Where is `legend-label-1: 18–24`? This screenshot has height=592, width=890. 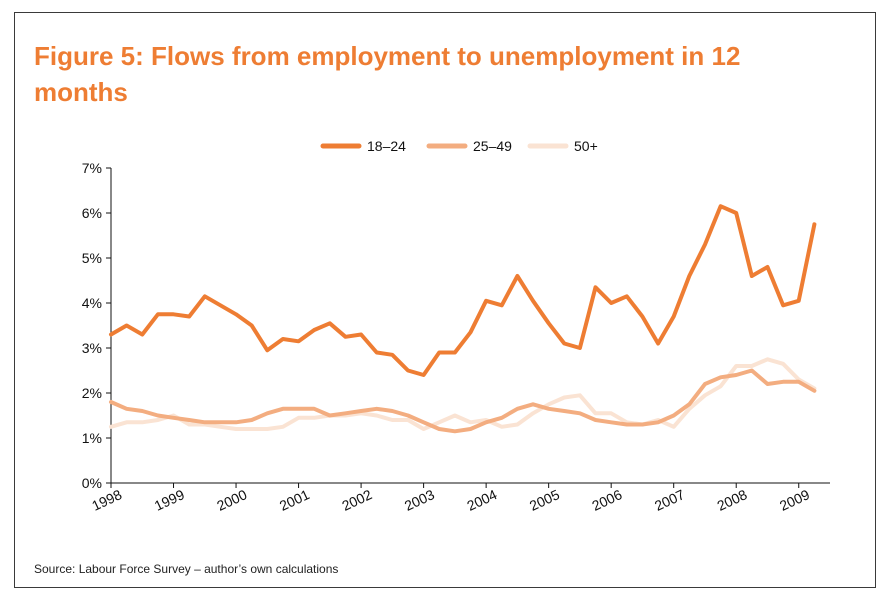 legend-label-1: 18–24 is located at coordinates (386, 146).